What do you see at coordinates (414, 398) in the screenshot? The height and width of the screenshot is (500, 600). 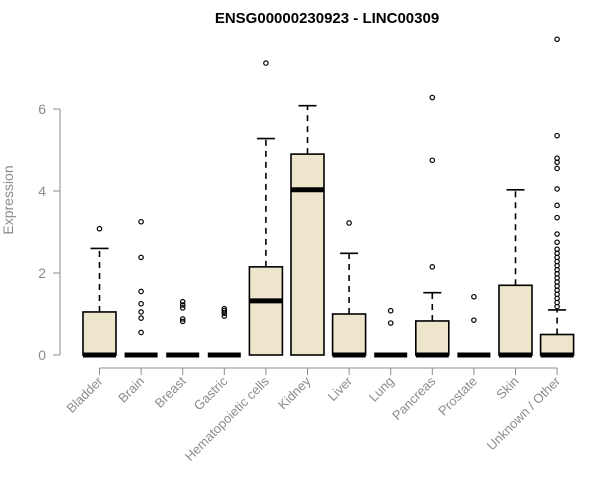 I see `x-tick-label: Pancreas` at bounding box center [414, 398].